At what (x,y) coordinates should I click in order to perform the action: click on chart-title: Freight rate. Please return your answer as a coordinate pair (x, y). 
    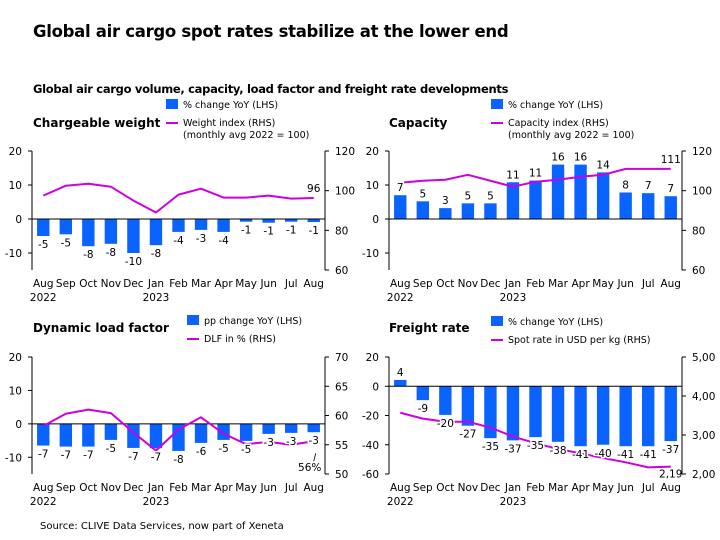
    Looking at the image, I should click on (429, 328).